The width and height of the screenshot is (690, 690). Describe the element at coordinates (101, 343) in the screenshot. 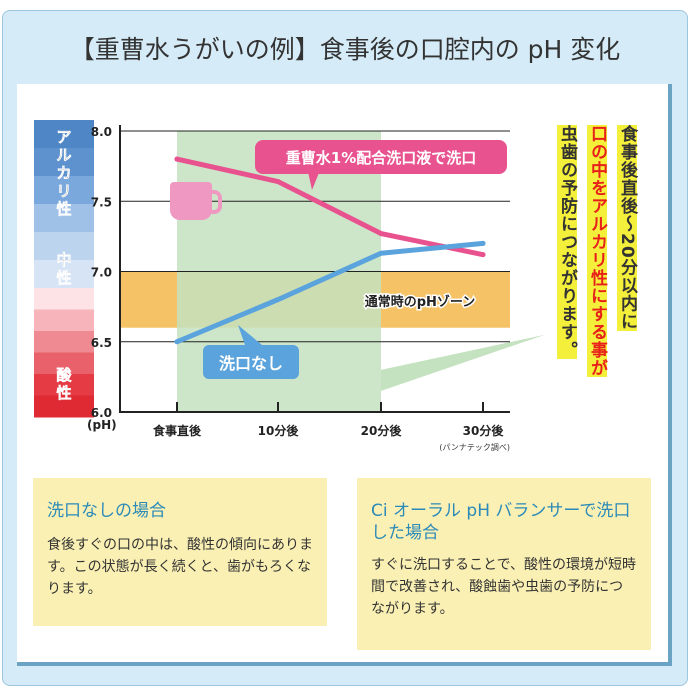

I see `y-tick-label: 6.5` at that location.